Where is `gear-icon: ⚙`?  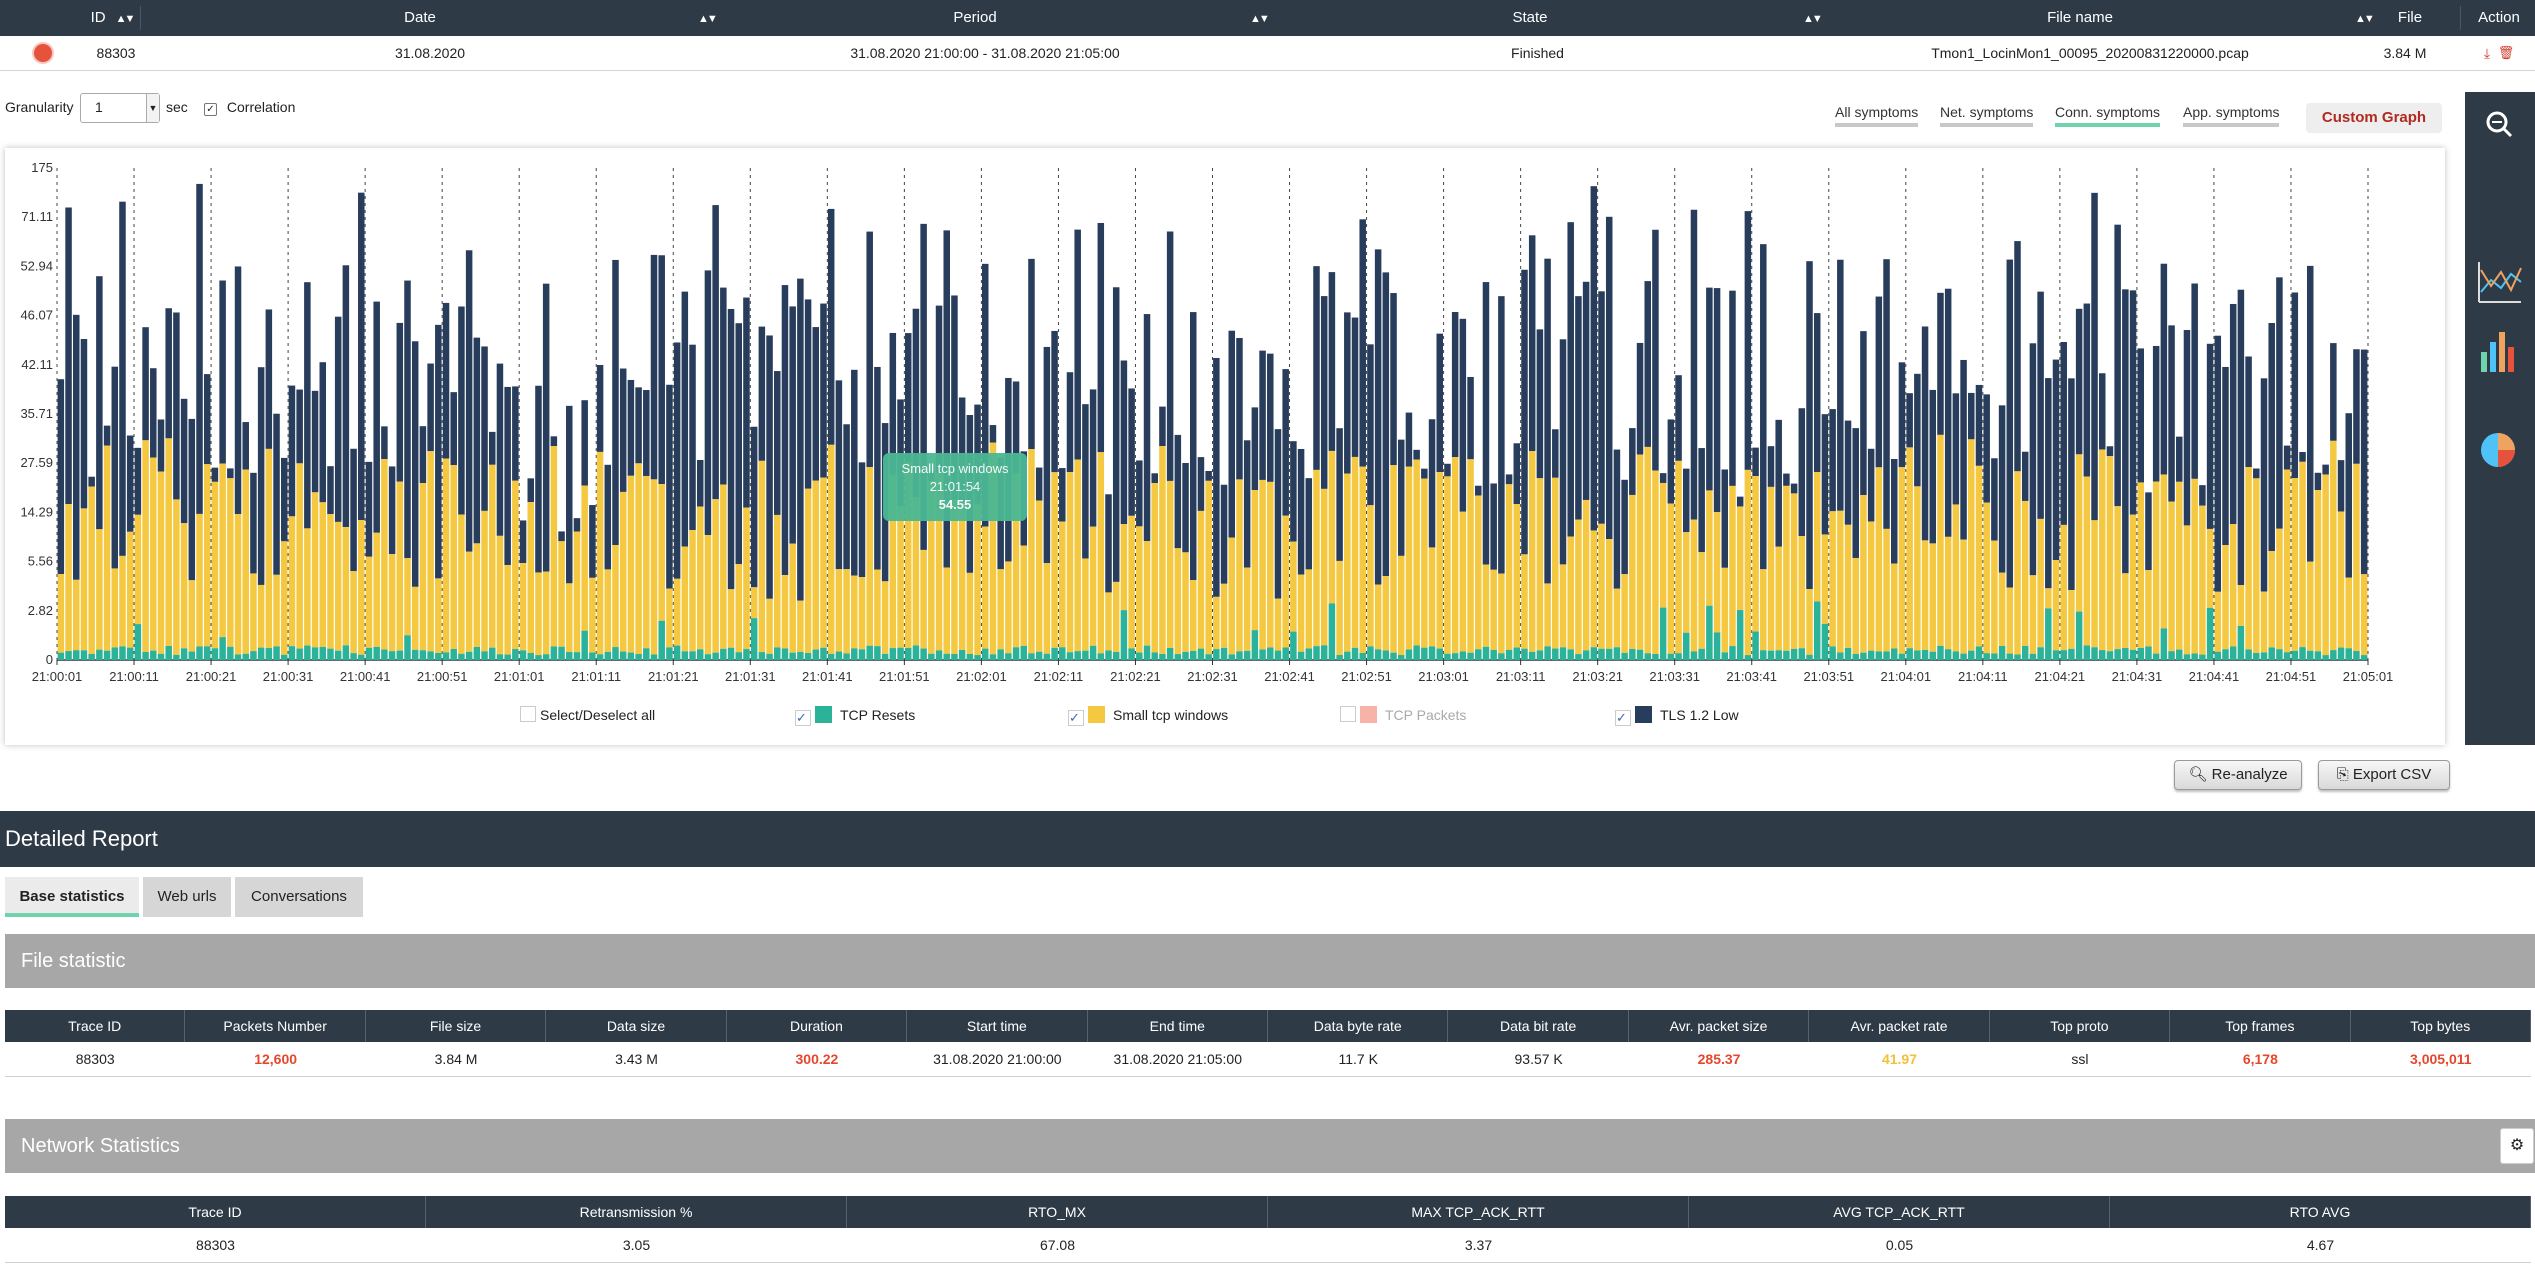 gear-icon: ⚙ is located at coordinates (2517, 1146).